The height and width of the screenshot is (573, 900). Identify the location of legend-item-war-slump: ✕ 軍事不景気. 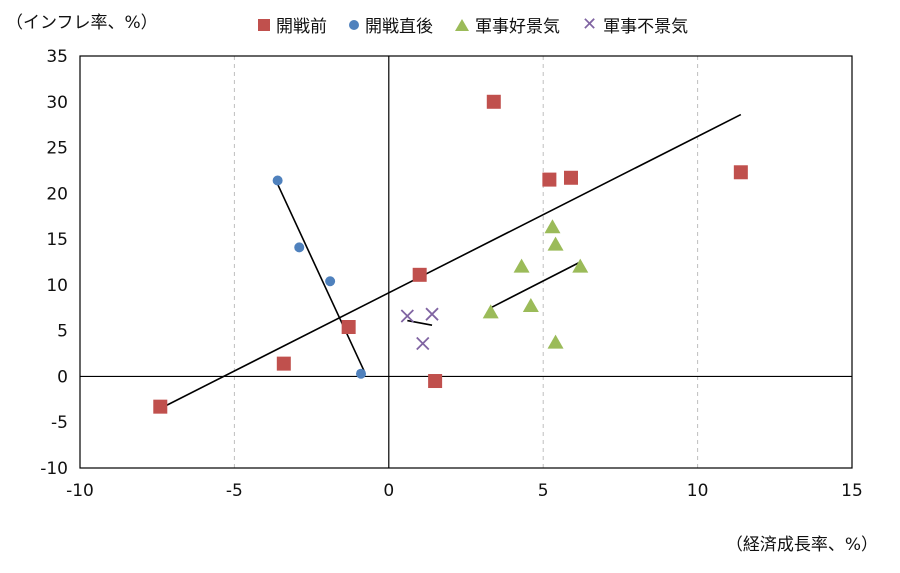
(635, 24).